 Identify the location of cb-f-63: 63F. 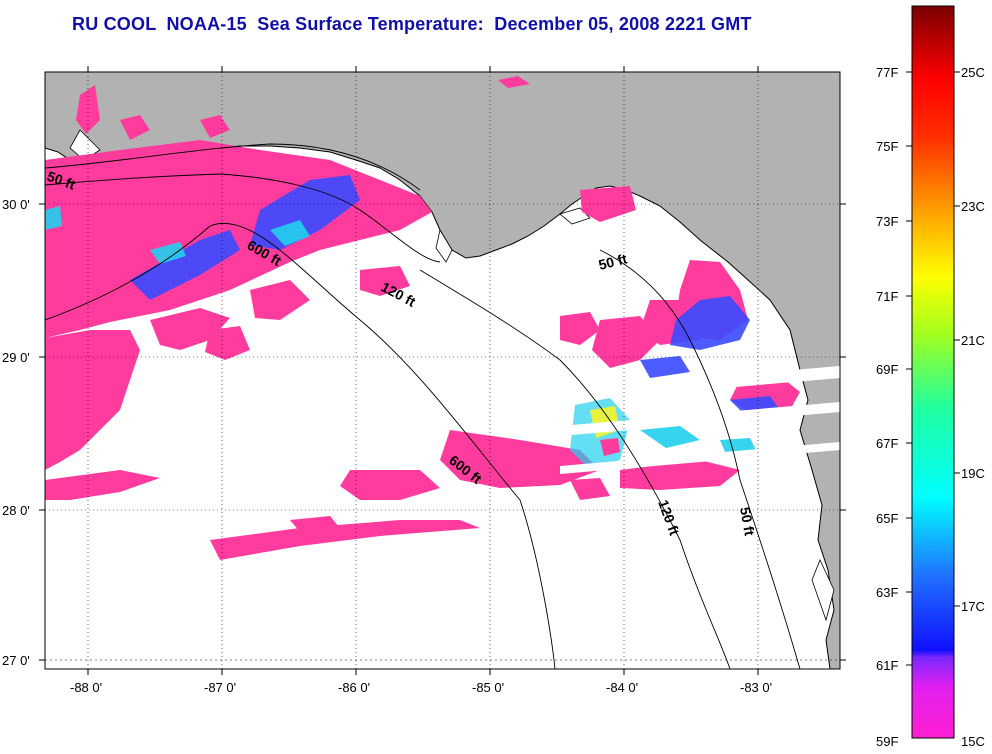
(887, 592).